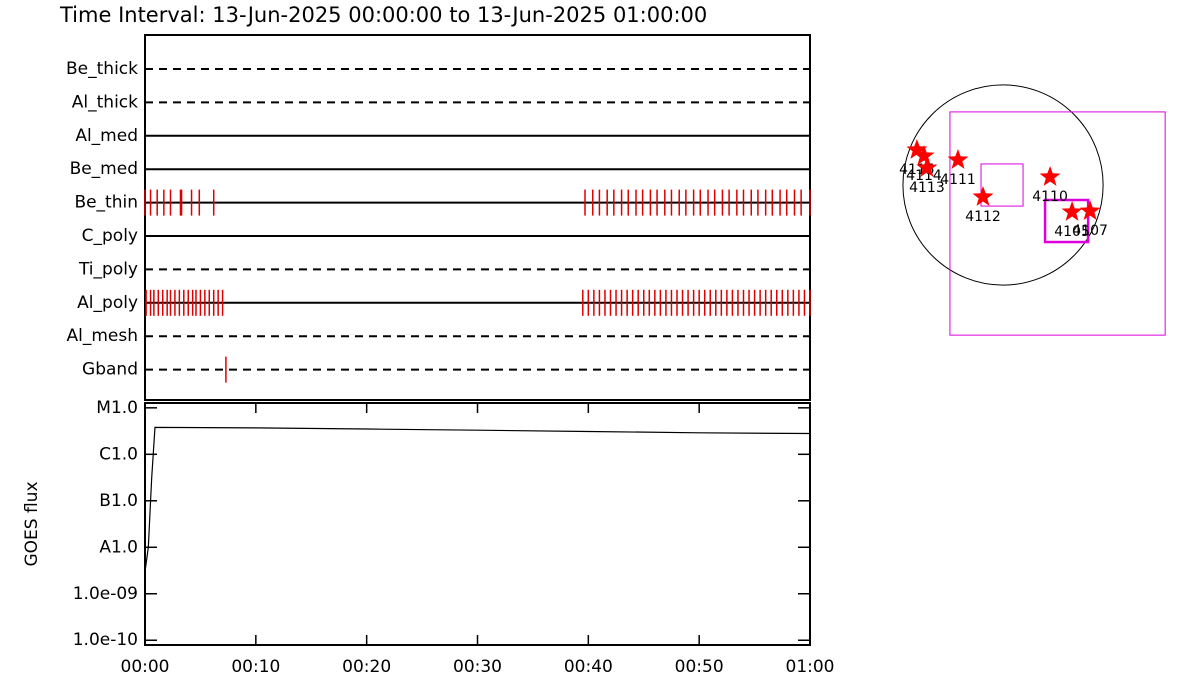 The height and width of the screenshot is (700, 1200). I want to click on y-axis-label: GOES flux, so click(32, 523).